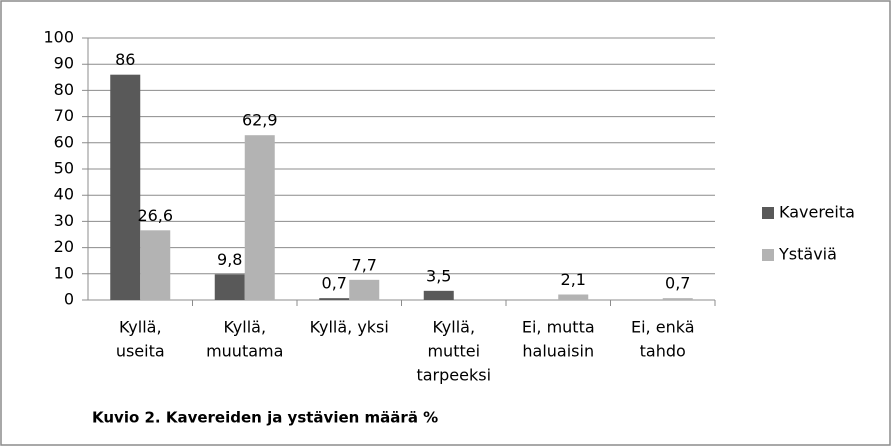  Describe the element at coordinates (453, 375) in the screenshot. I see `x-tick-label: tarpeeksi` at that location.